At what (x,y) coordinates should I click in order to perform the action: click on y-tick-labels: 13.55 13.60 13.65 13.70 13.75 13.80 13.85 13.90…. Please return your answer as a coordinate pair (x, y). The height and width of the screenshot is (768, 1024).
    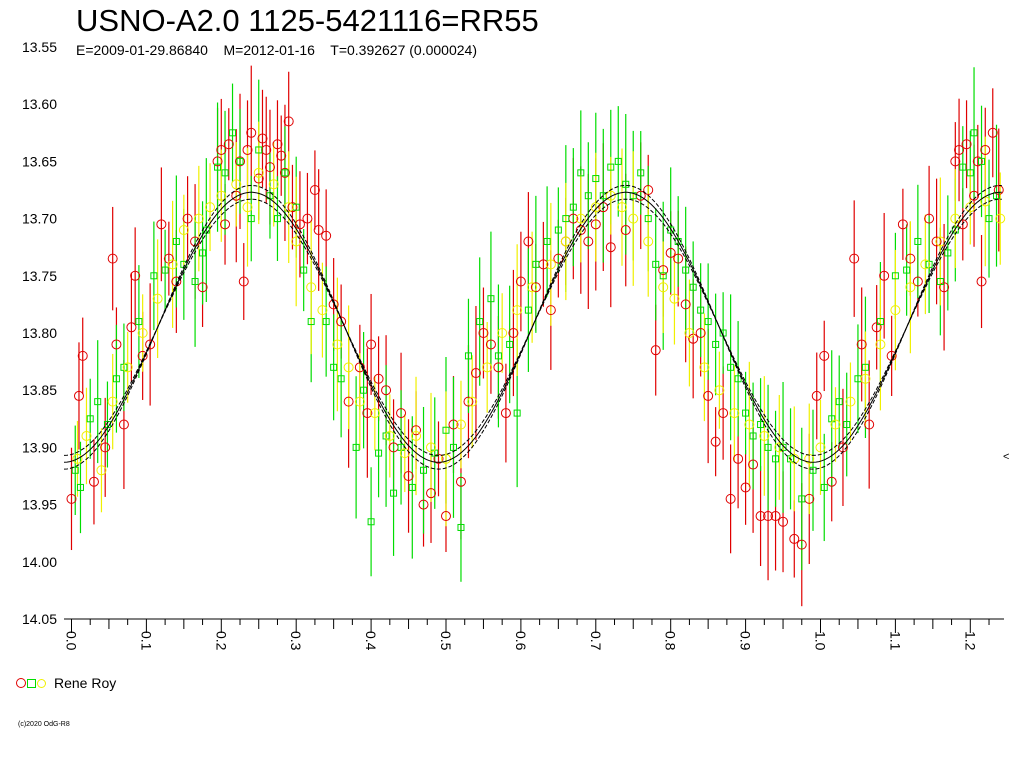
    Looking at the image, I should click on (39, 333).